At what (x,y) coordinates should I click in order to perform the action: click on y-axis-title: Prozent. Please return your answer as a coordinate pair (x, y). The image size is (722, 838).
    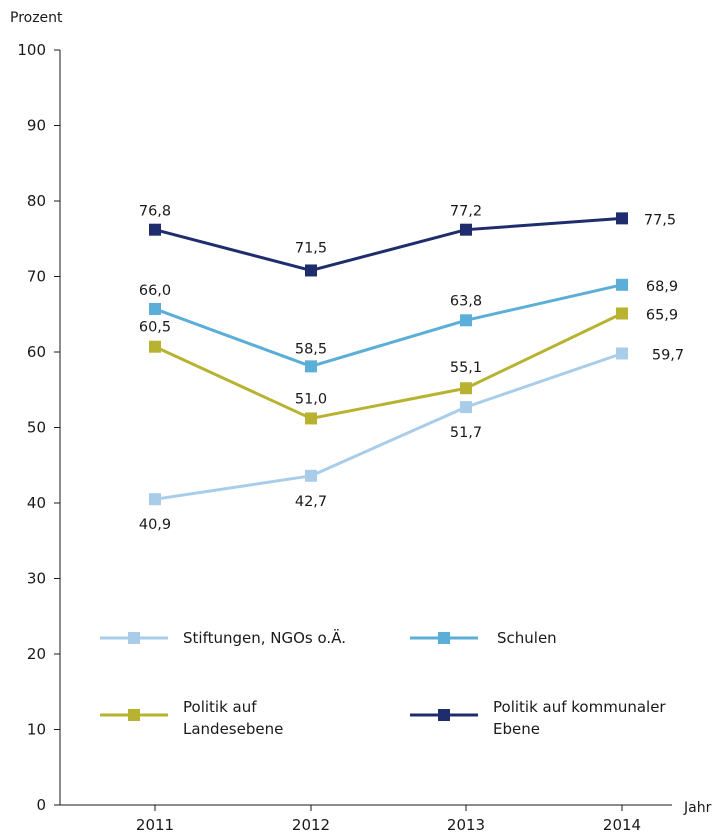
    Looking at the image, I should click on (36, 18).